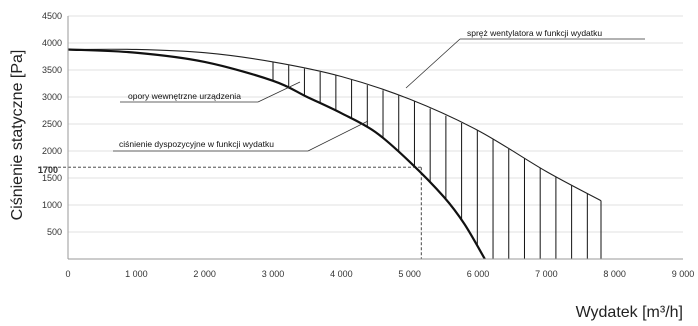 This screenshot has height=326, width=698. Describe the element at coordinates (478, 274) in the screenshot. I see `x-tick-label: 6 000` at that location.